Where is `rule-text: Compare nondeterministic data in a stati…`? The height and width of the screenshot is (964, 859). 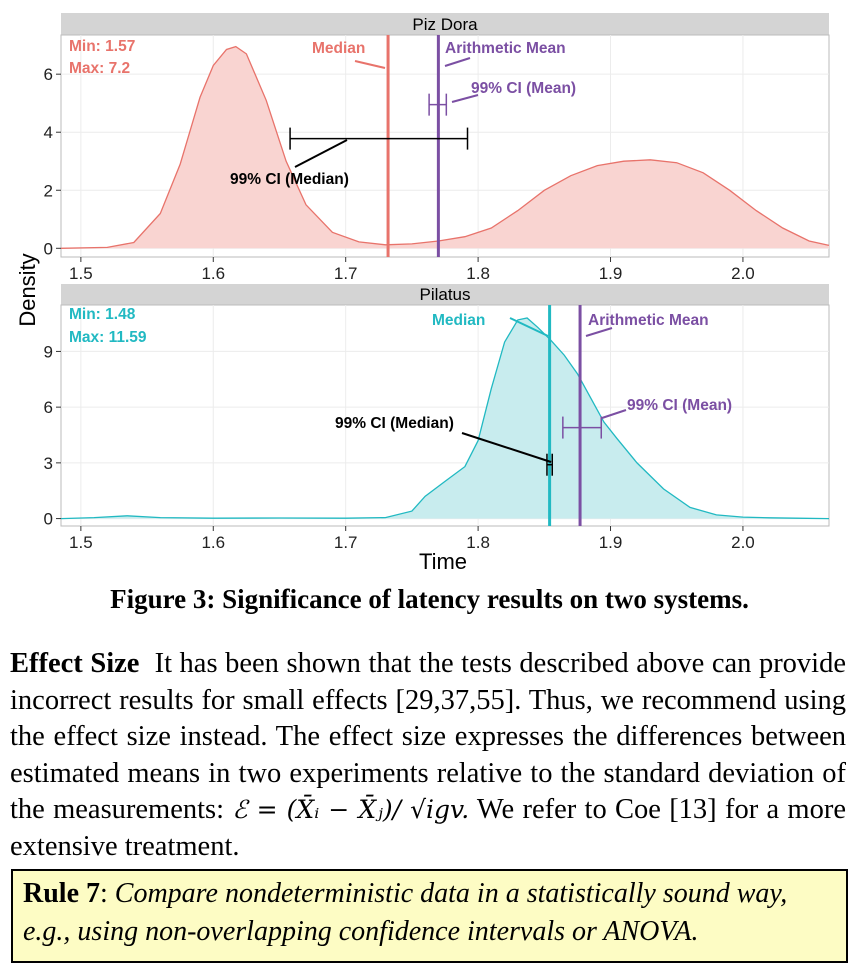
rule-text: Compare nondeterministic data in a stati… is located at coordinates (405, 912).